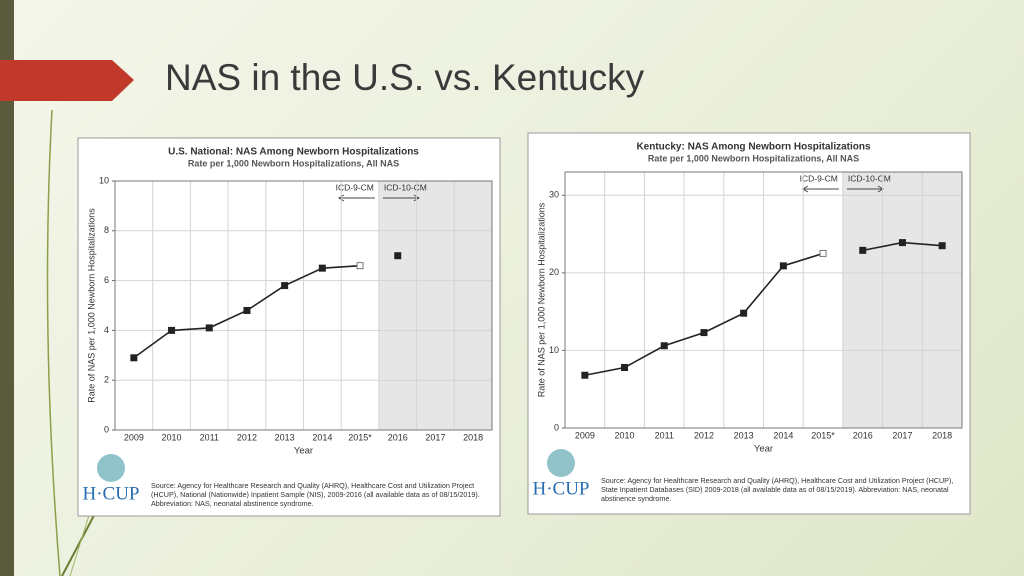 The width and height of the screenshot is (1024, 576). Describe the element at coordinates (554, 272) in the screenshot. I see `y-tick-label: 20` at that location.